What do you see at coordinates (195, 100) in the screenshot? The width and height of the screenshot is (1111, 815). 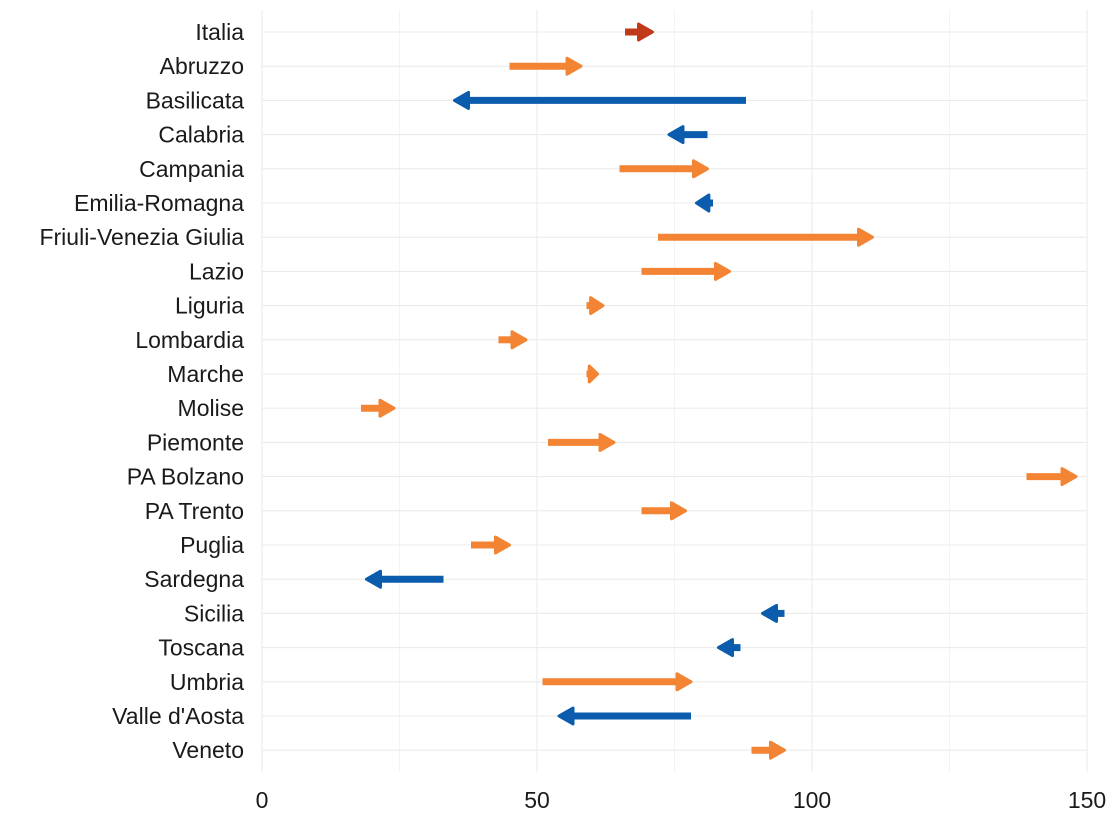 I see `category-label: Basilicata` at bounding box center [195, 100].